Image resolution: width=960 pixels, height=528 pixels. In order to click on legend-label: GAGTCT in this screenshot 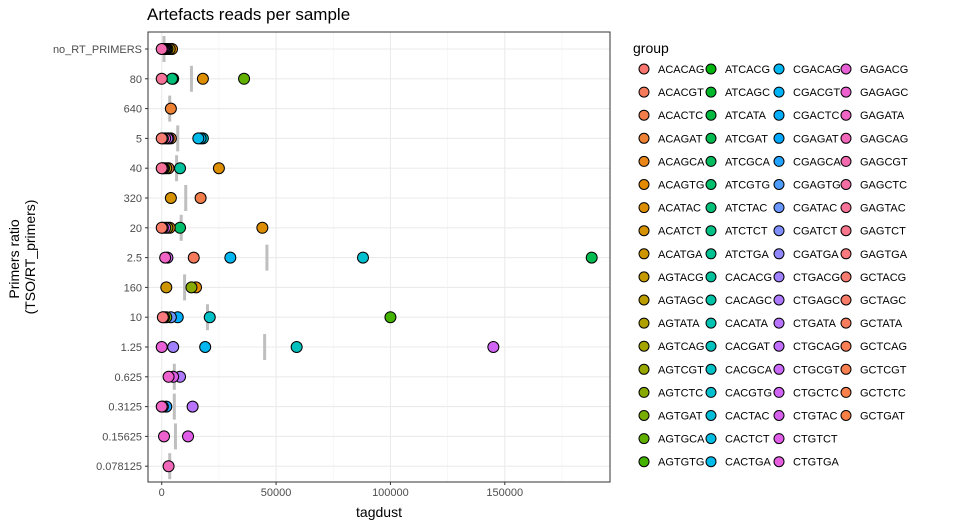, I will do `click(883, 232)`.